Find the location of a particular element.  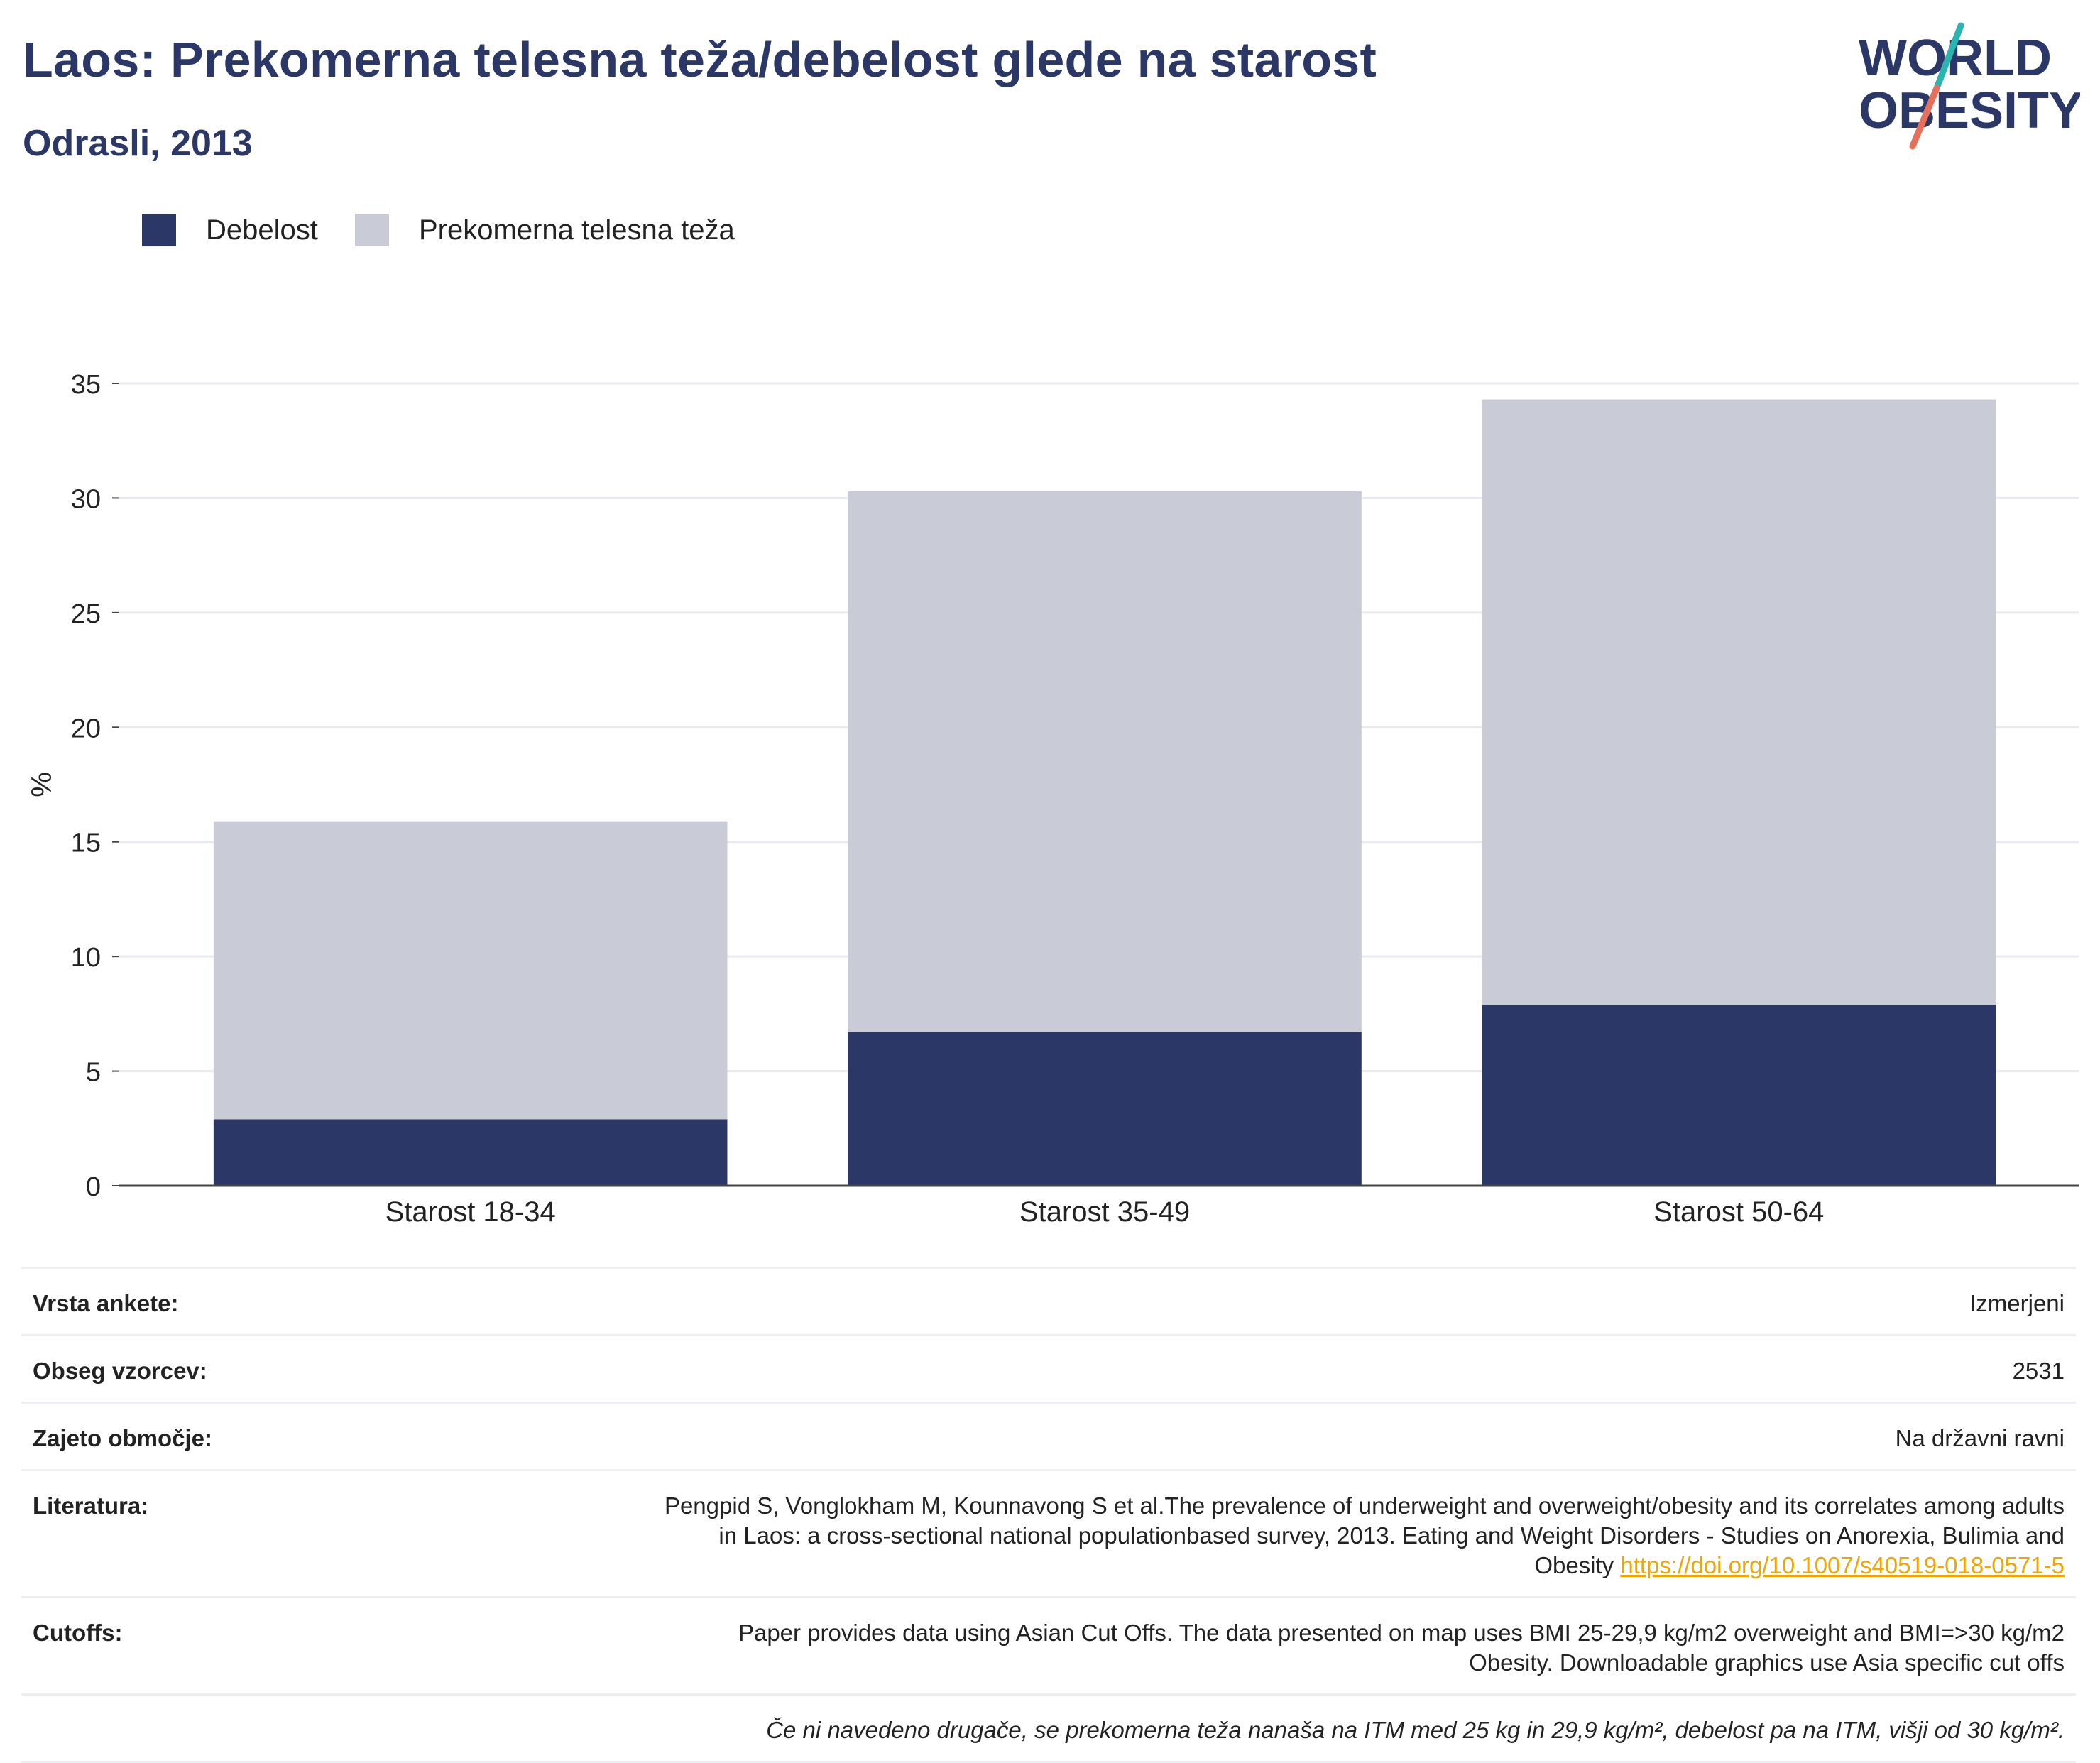

y-tick-label: 5 is located at coordinates (93, 1073).